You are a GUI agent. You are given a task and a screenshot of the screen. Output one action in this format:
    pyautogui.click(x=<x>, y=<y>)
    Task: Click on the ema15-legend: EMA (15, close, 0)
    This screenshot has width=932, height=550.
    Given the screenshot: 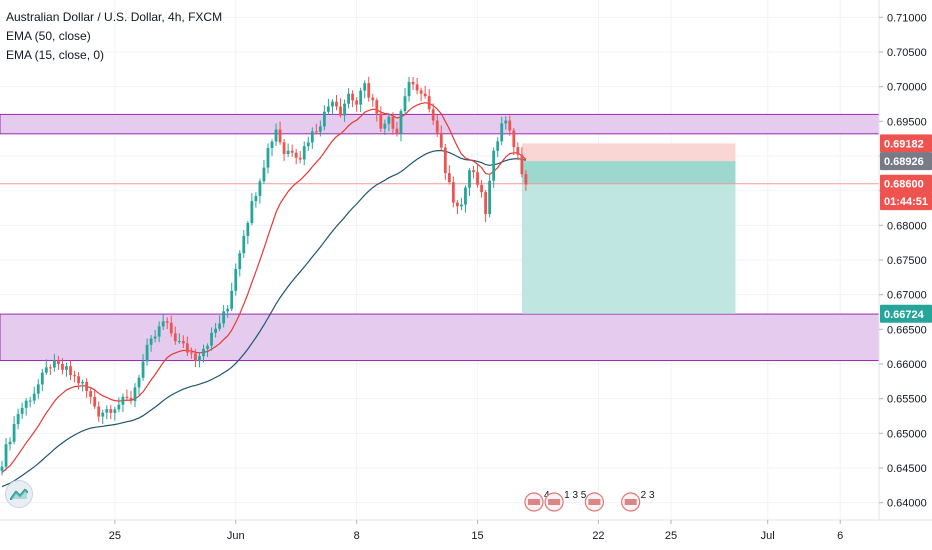 What is the action you would take?
    pyautogui.click(x=55, y=55)
    